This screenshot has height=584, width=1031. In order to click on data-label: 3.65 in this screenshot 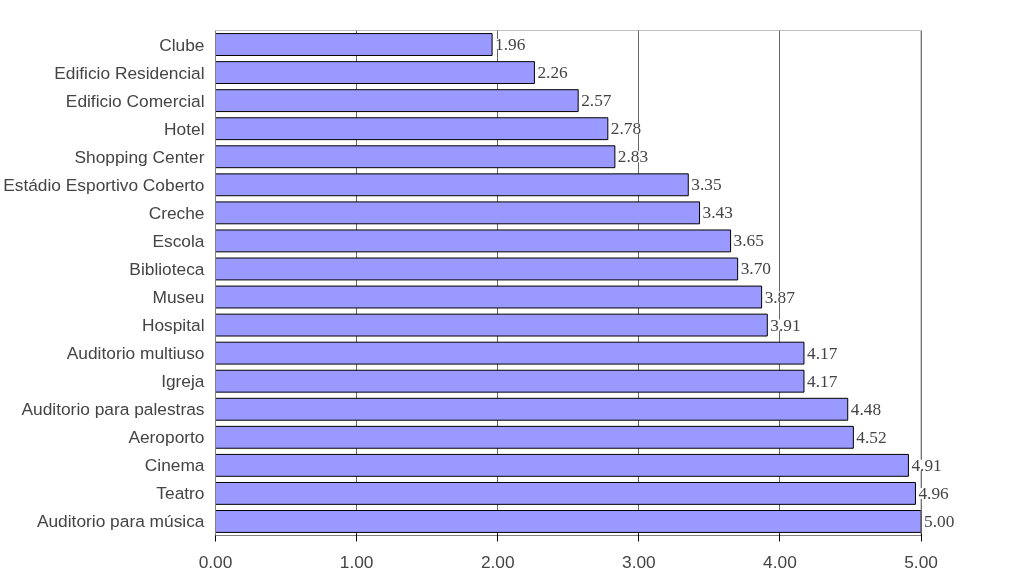, I will do `click(748, 241)`.